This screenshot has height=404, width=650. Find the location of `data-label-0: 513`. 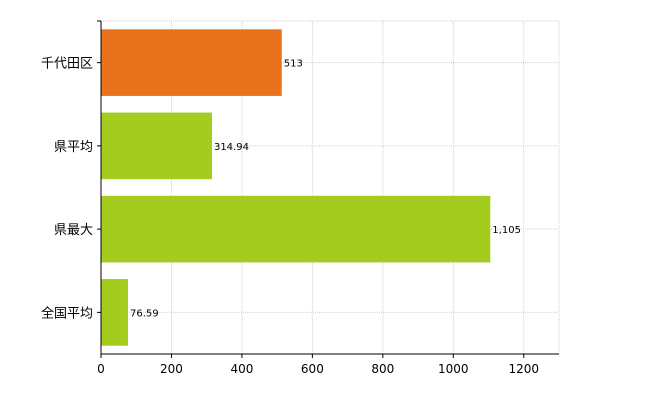

data-label-0: 513 is located at coordinates (293, 64).